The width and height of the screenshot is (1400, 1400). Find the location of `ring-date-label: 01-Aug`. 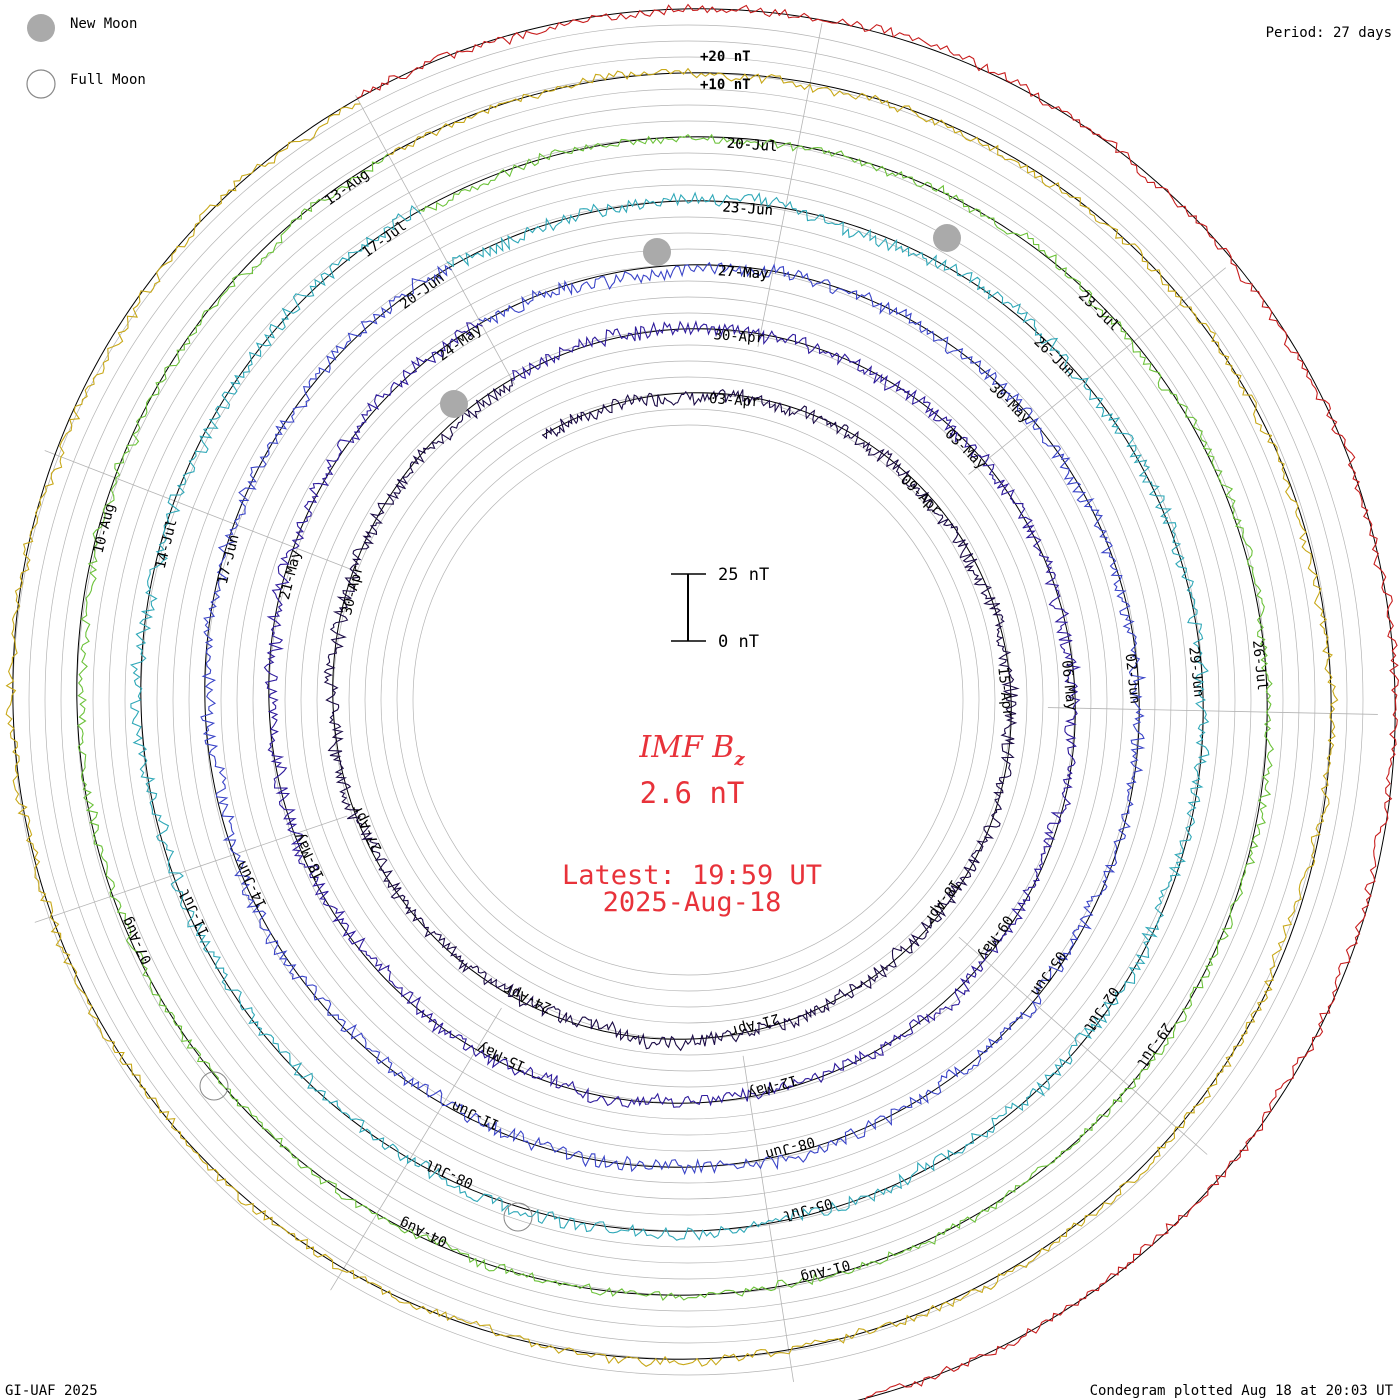

ring-date-label: 01-Aug is located at coordinates (825, 1270).